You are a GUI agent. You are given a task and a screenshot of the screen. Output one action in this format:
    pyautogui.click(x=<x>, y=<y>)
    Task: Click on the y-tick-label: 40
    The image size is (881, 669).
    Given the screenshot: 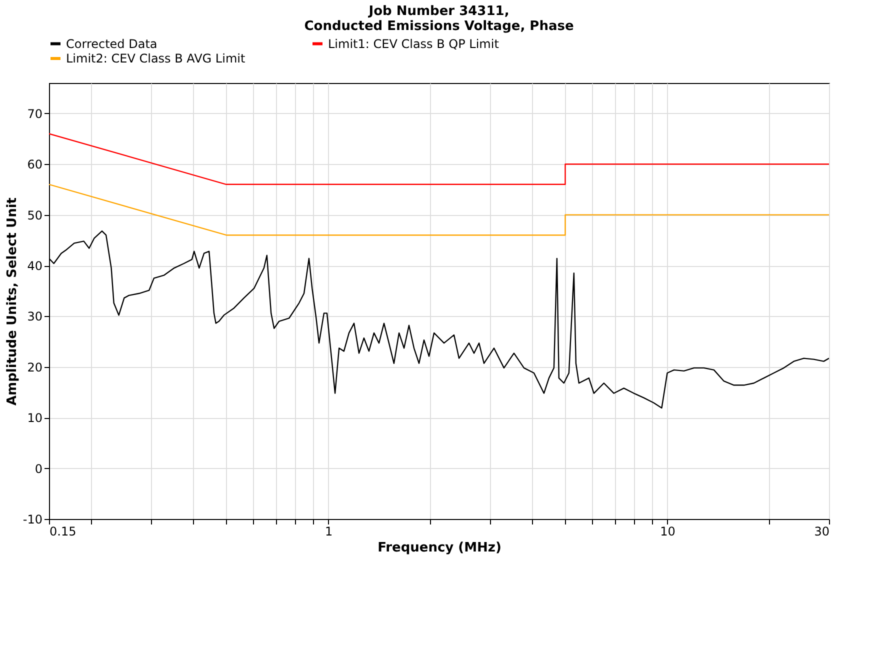 What is the action you would take?
    pyautogui.click(x=34, y=266)
    